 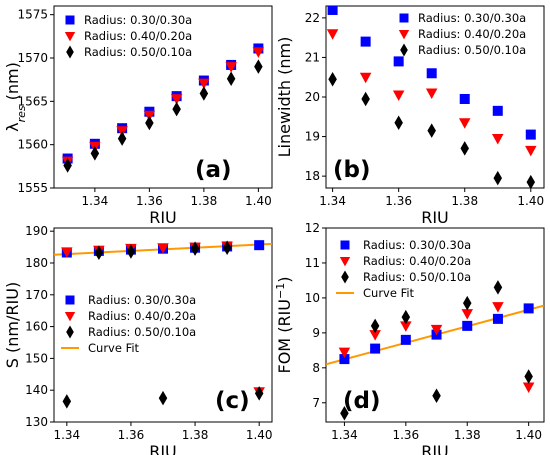 I want to click on legend-label: Curve Fit, so click(x=389, y=293).